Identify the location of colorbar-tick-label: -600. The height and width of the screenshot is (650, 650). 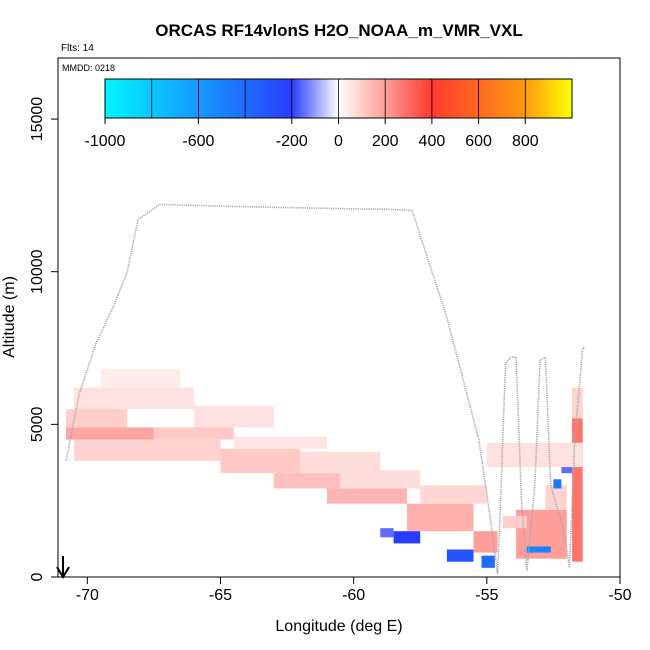
(198, 141).